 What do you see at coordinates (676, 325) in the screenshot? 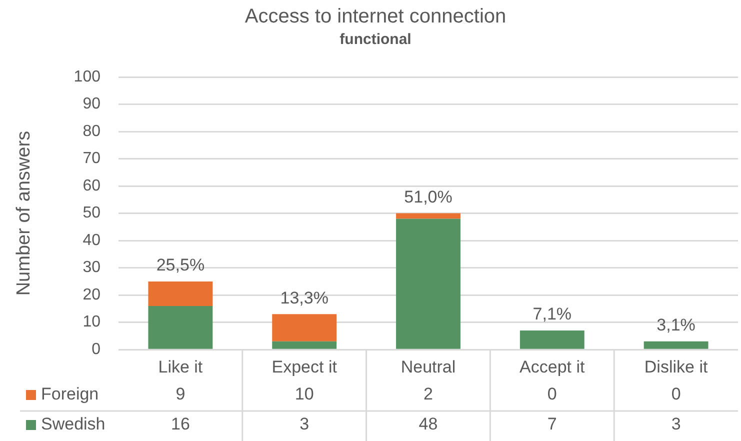
I see `annotation: 3,1%` at bounding box center [676, 325].